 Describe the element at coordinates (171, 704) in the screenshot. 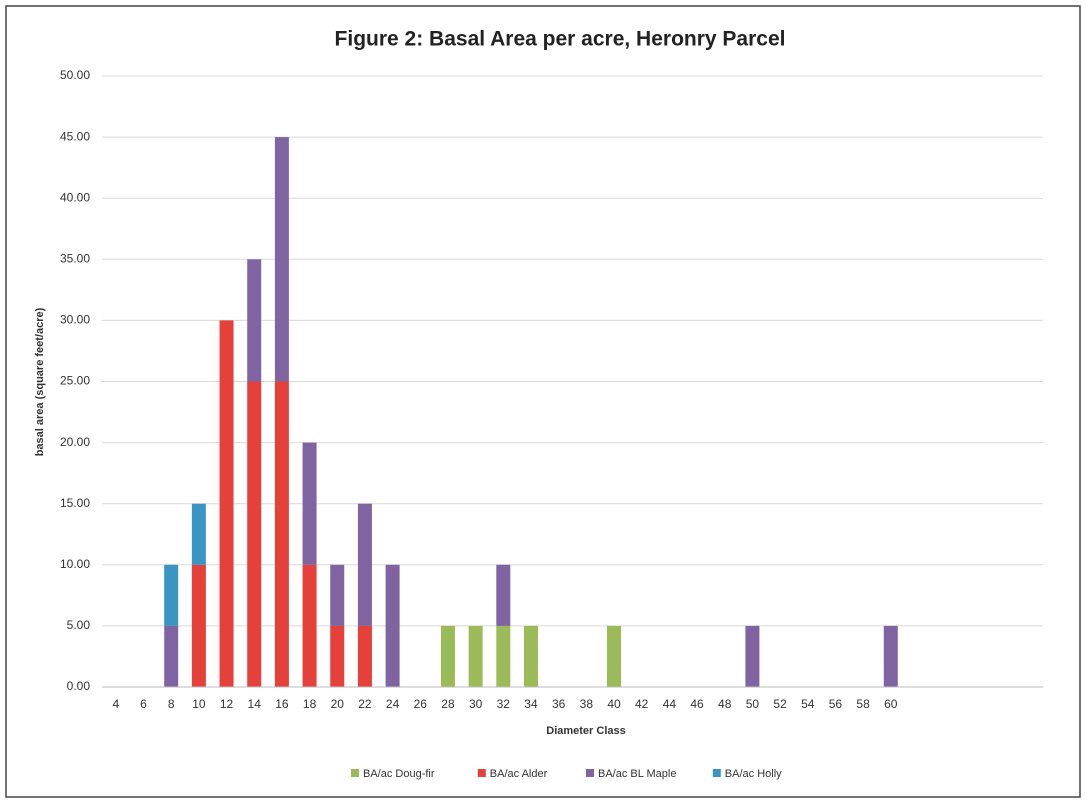

I see `x-tick-label: 8` at that location.